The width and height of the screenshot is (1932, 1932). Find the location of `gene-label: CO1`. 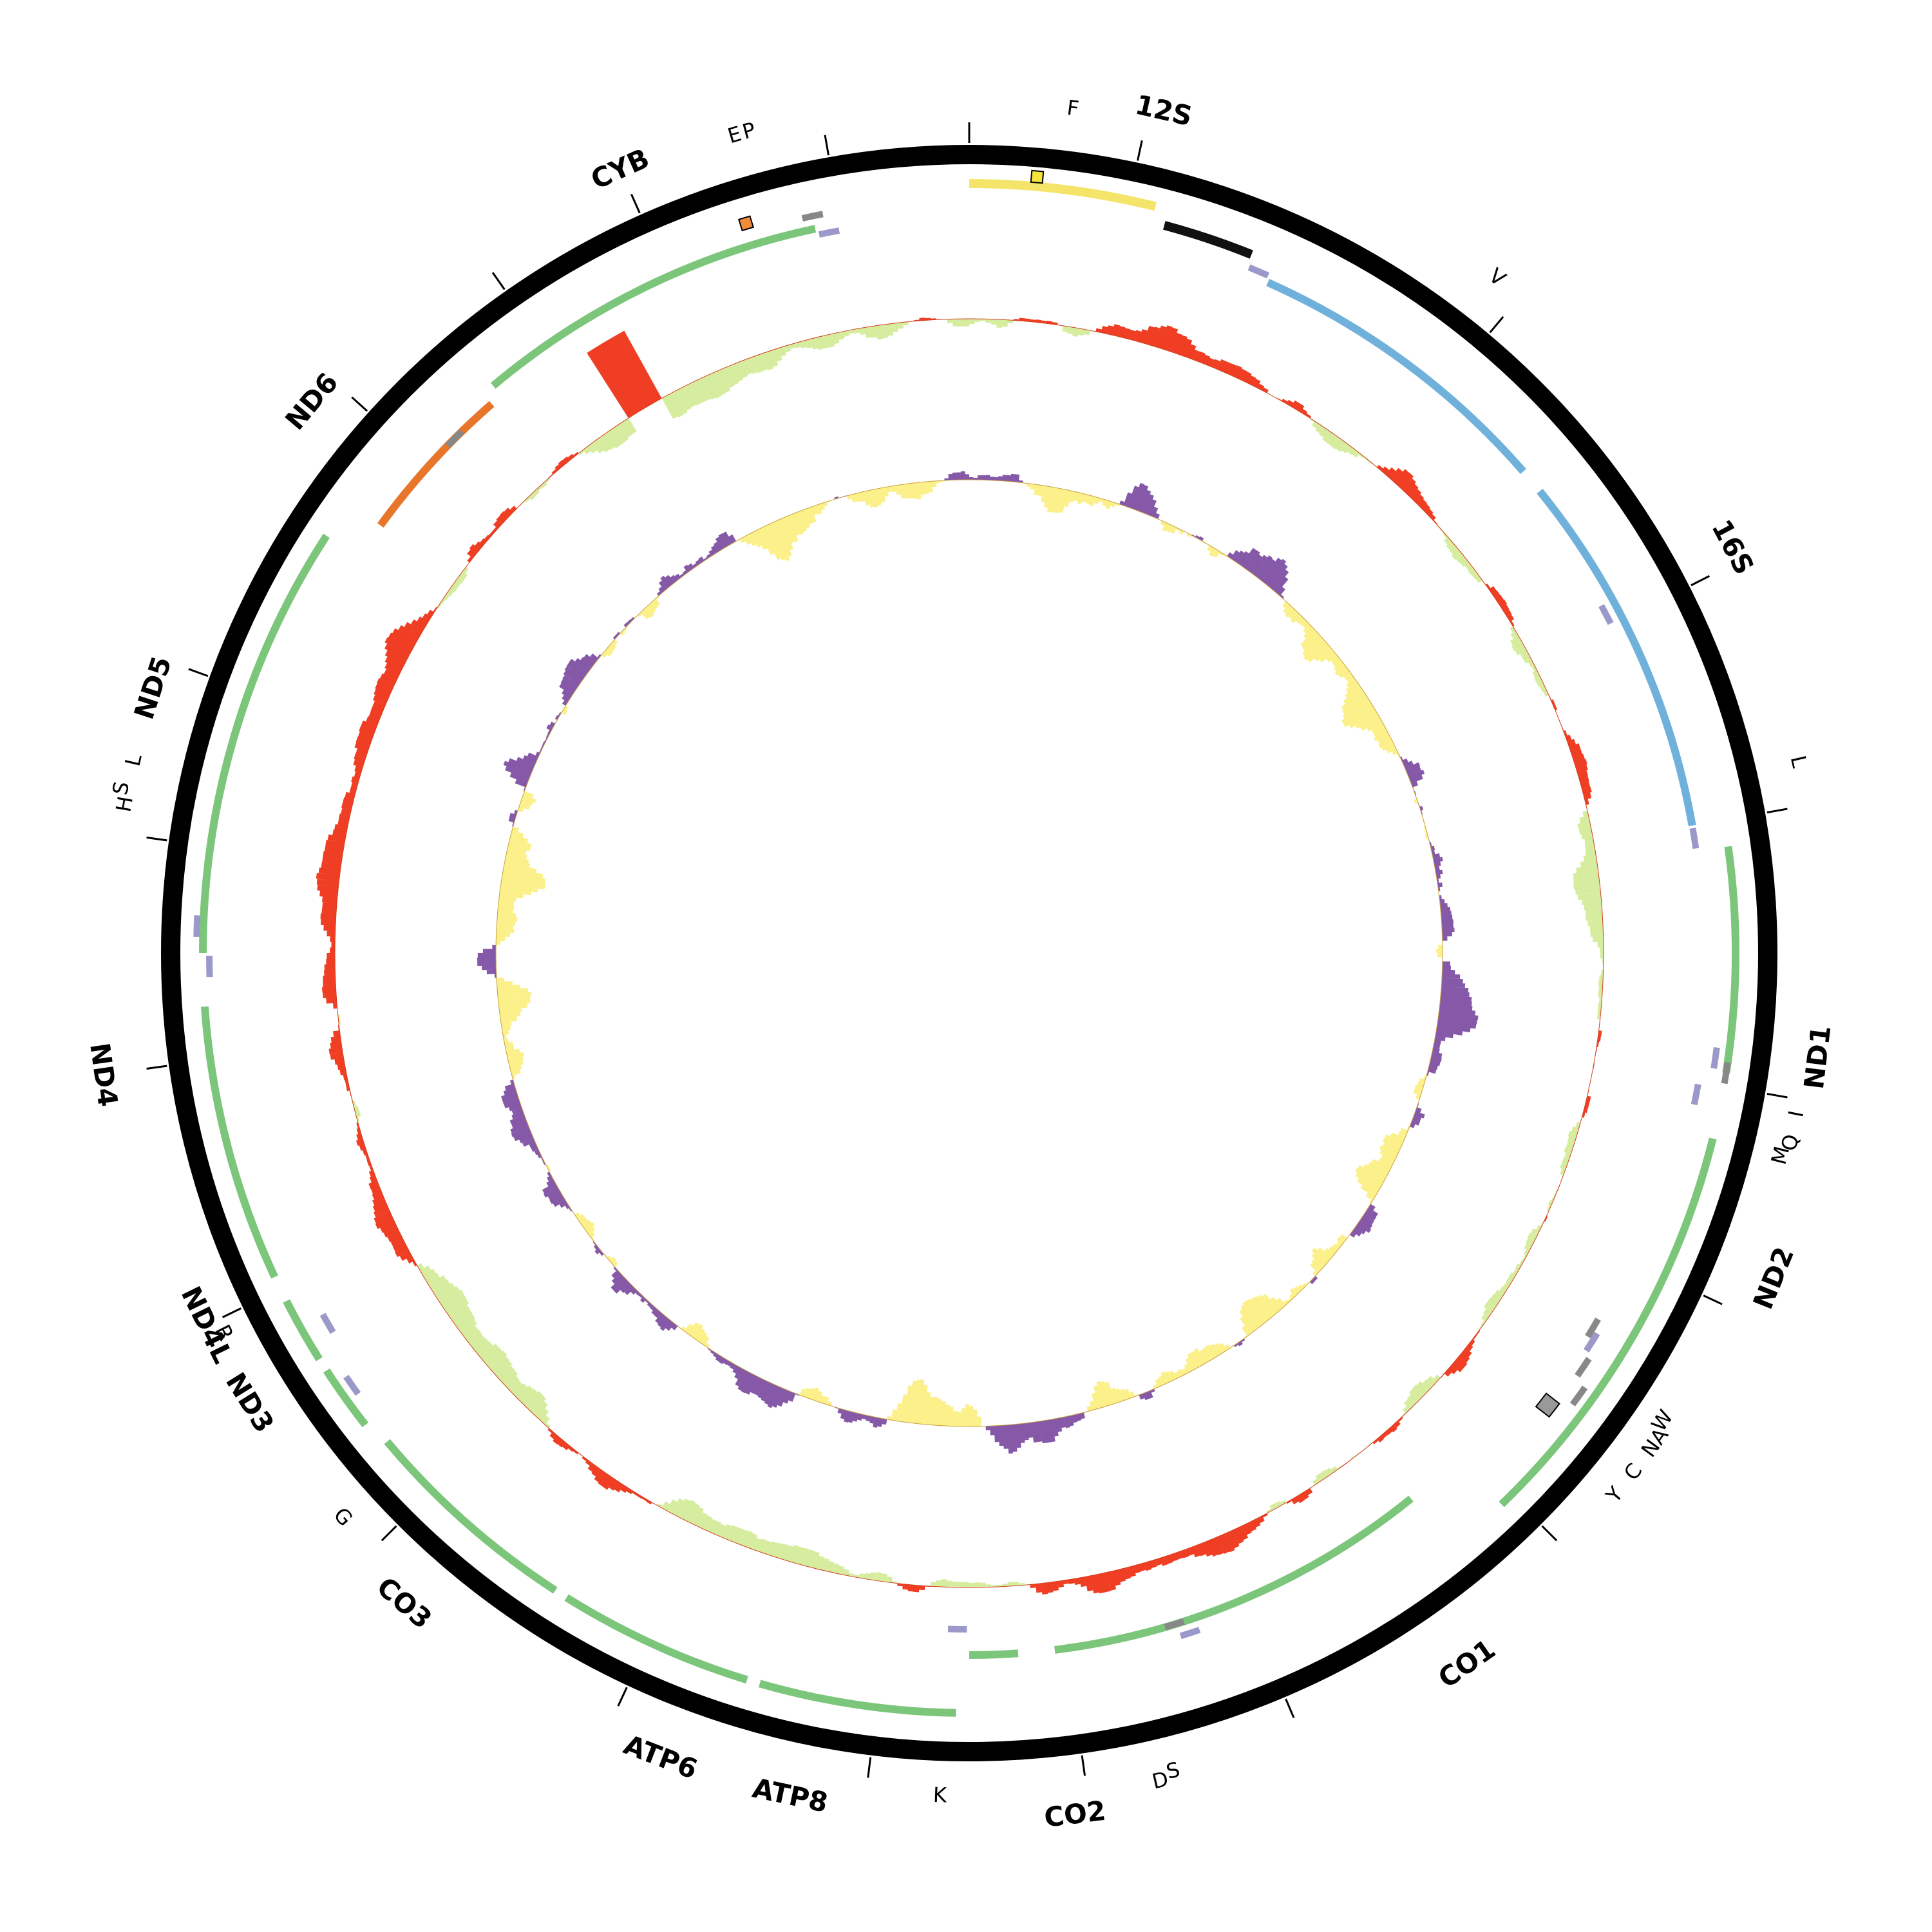

gene-label: CO1 is located at coordinates (1467, 1663).